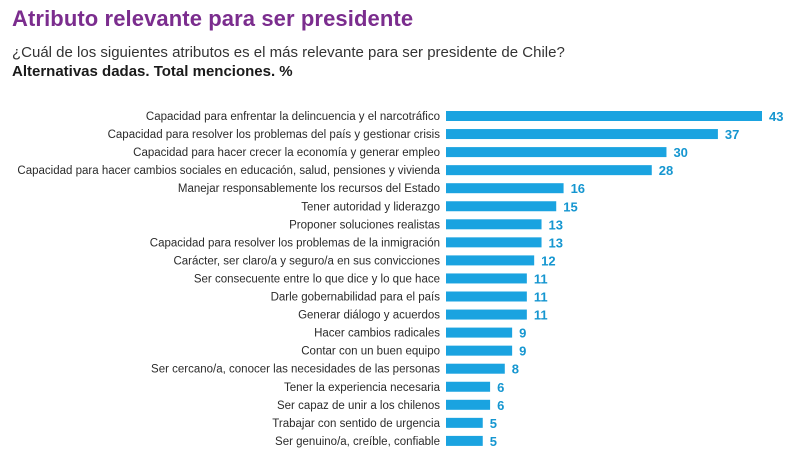 This screenshot has width=800, height=449. Describe the element at coordinates (362, 388) in the screenshot. I see `category-label: Tener la experiencia necesaria` at that location.